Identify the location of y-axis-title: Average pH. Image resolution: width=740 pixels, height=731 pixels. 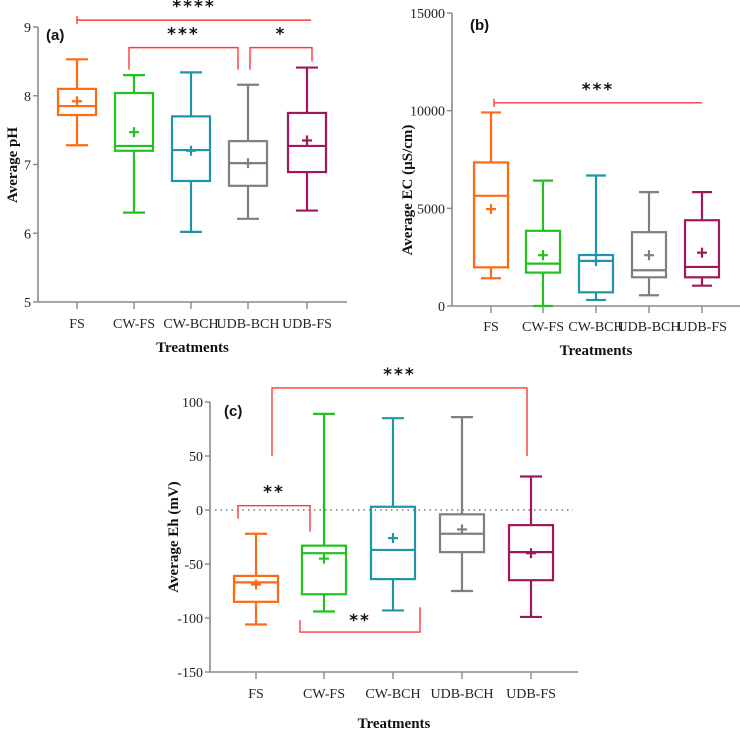
(13, 165).